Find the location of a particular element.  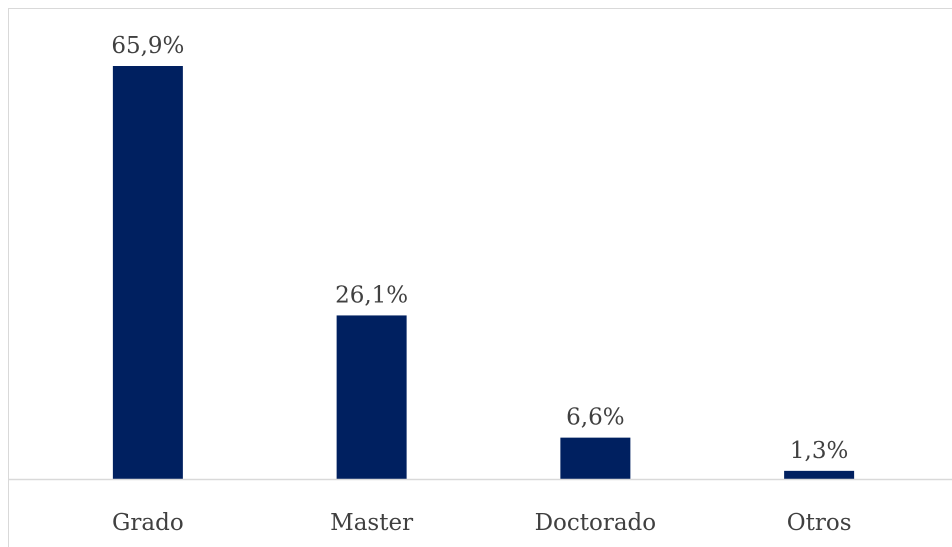

bar-otros is located at coordinates (819, 474).